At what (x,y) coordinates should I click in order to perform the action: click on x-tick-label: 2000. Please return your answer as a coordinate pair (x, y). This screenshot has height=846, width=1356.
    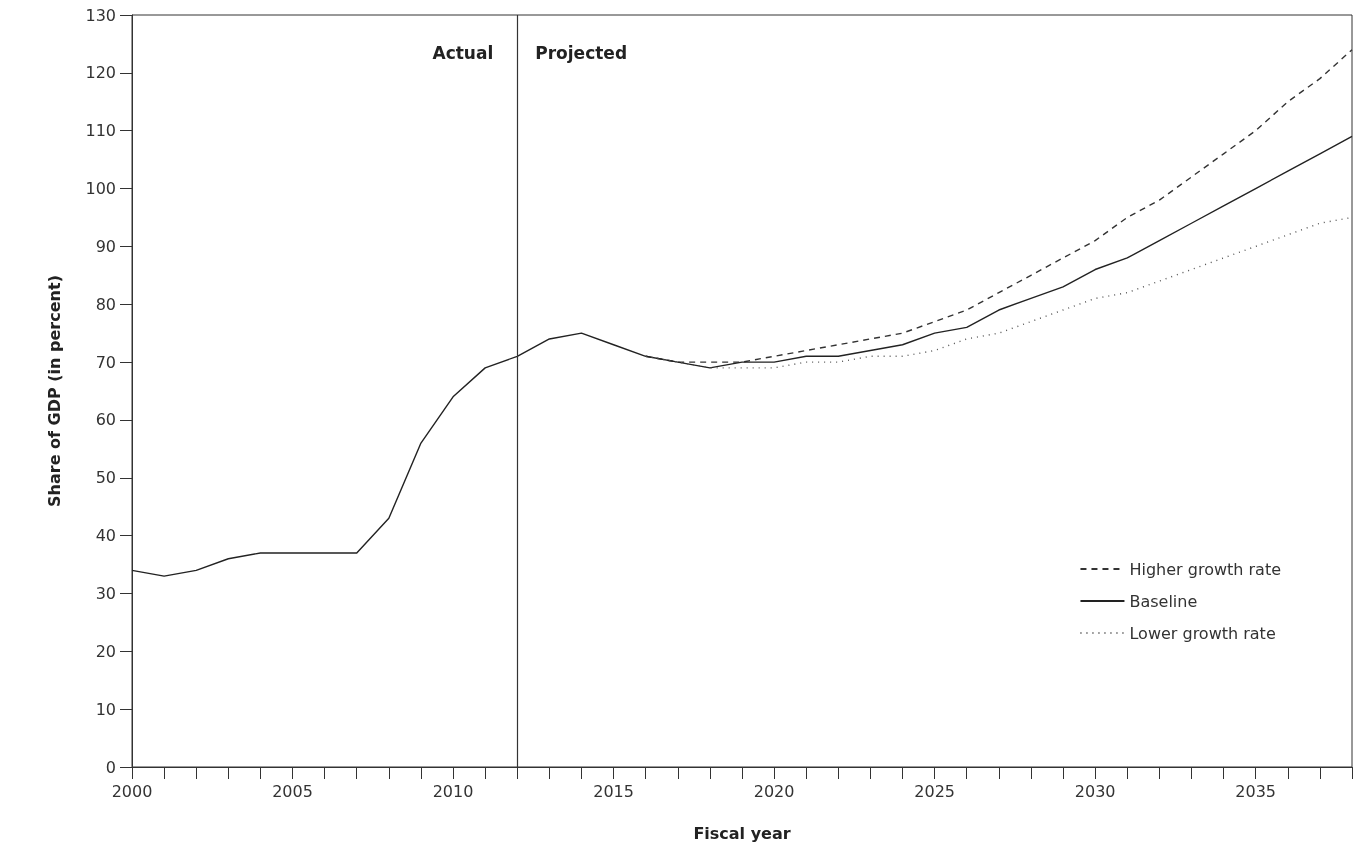
    Looking at the image, I should click on (132, 791).